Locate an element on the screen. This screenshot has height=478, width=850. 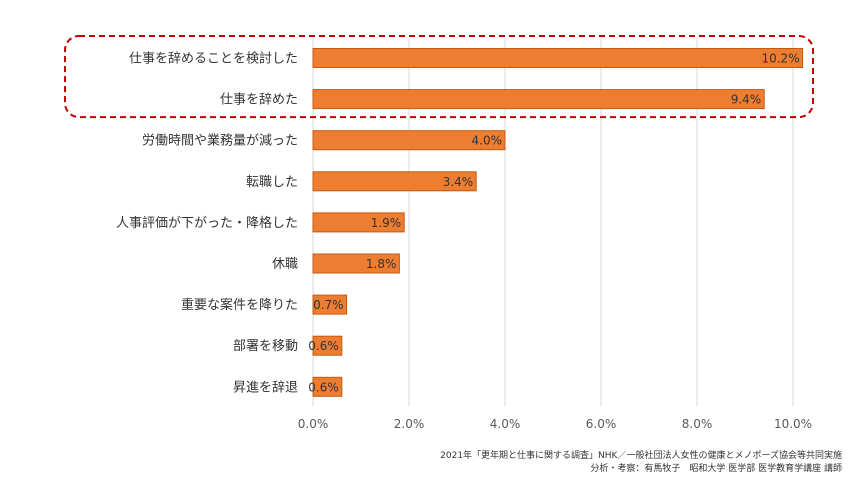
category-label: 休職 is located at coordinates (285, 264).